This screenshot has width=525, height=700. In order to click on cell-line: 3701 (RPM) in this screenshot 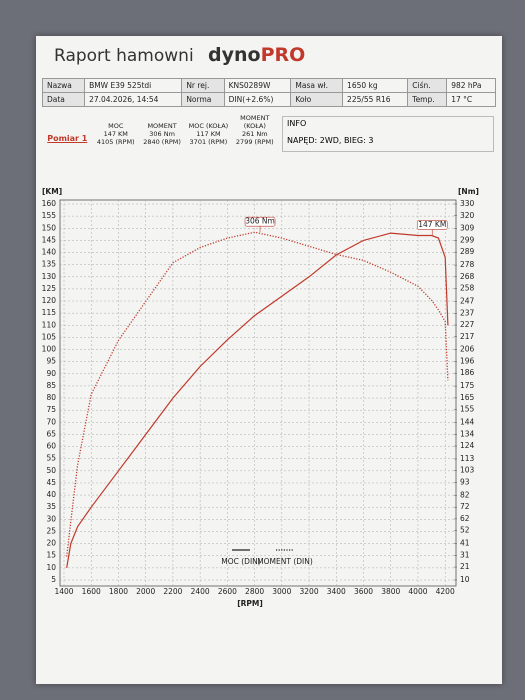, I will do `click(208, 142)`.